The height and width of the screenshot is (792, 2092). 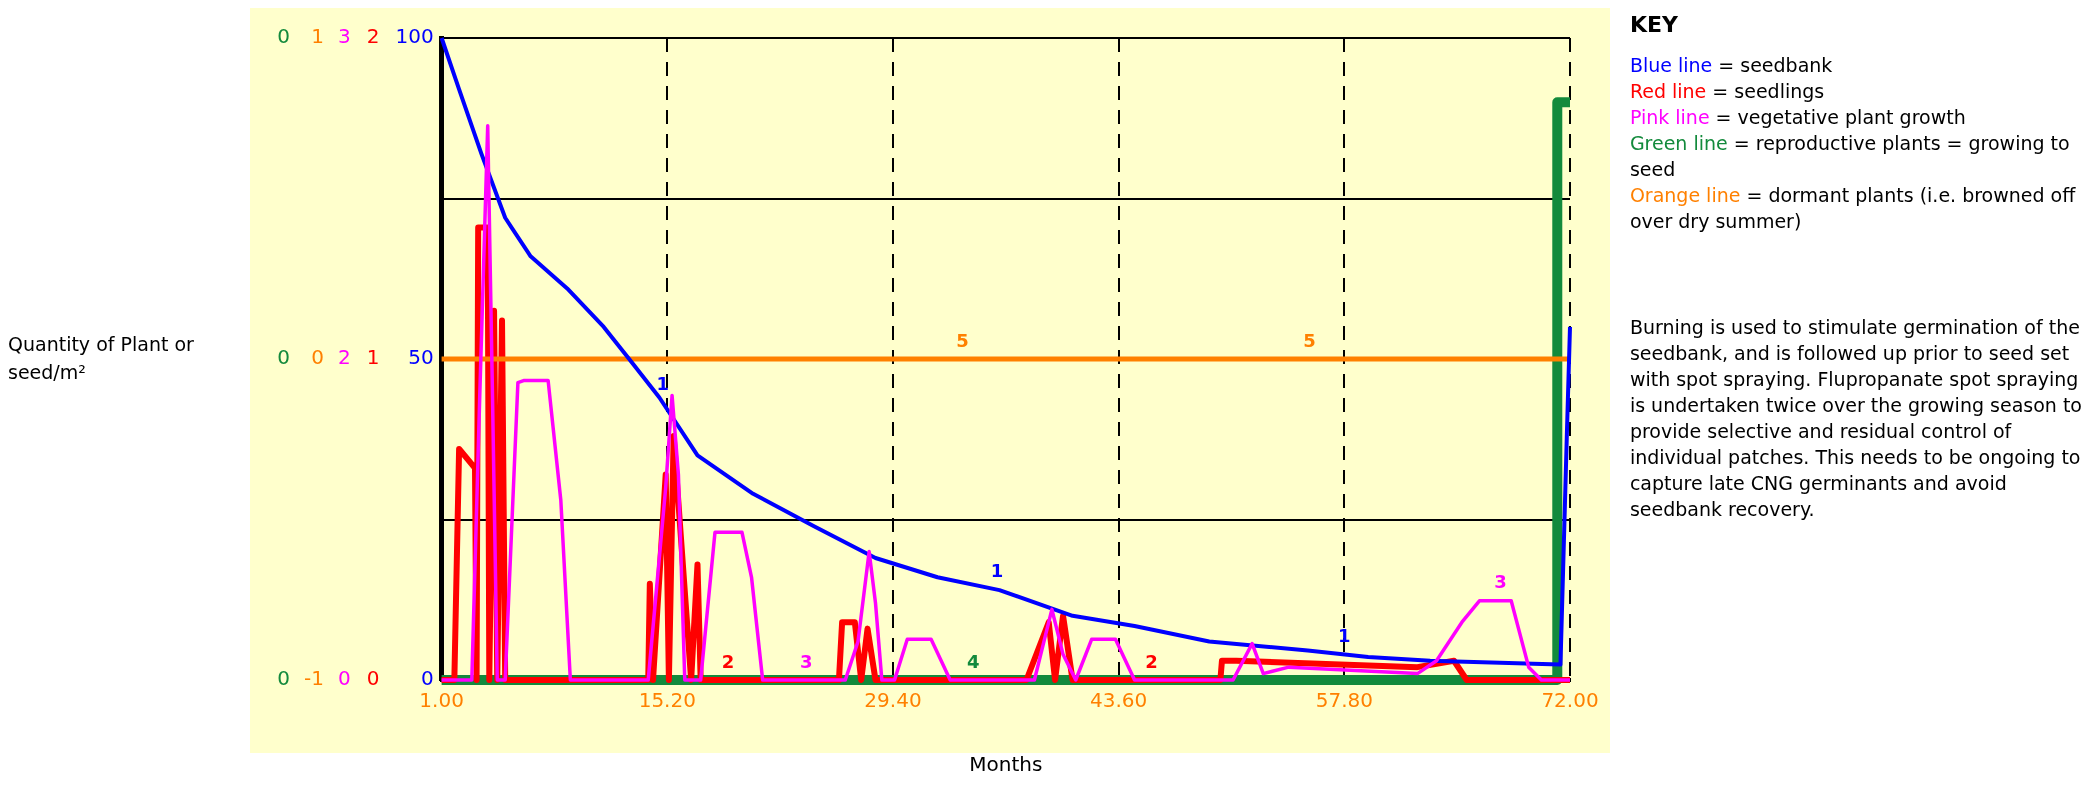 What do you see at coordinates (667, 700) in the screenshot?
I see `x-tick-label: 15.20` at bounding box center [667, 700].